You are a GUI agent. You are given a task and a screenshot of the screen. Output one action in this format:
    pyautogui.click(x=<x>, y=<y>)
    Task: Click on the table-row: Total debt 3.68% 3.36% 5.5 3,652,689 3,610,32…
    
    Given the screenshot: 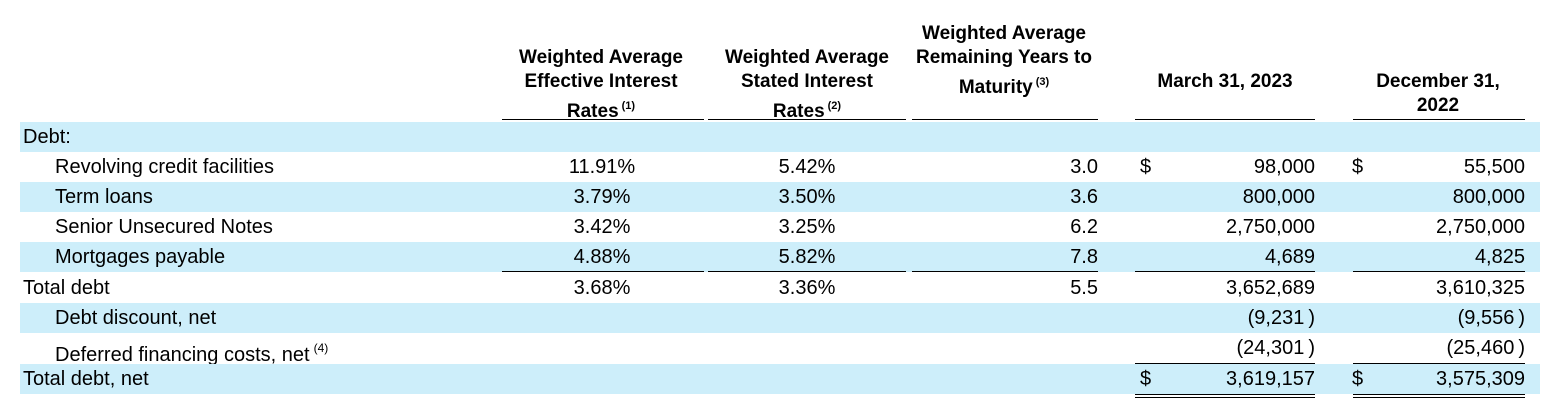 What is the action you would take?
    pyautogui.click(x=780, y=288)
    